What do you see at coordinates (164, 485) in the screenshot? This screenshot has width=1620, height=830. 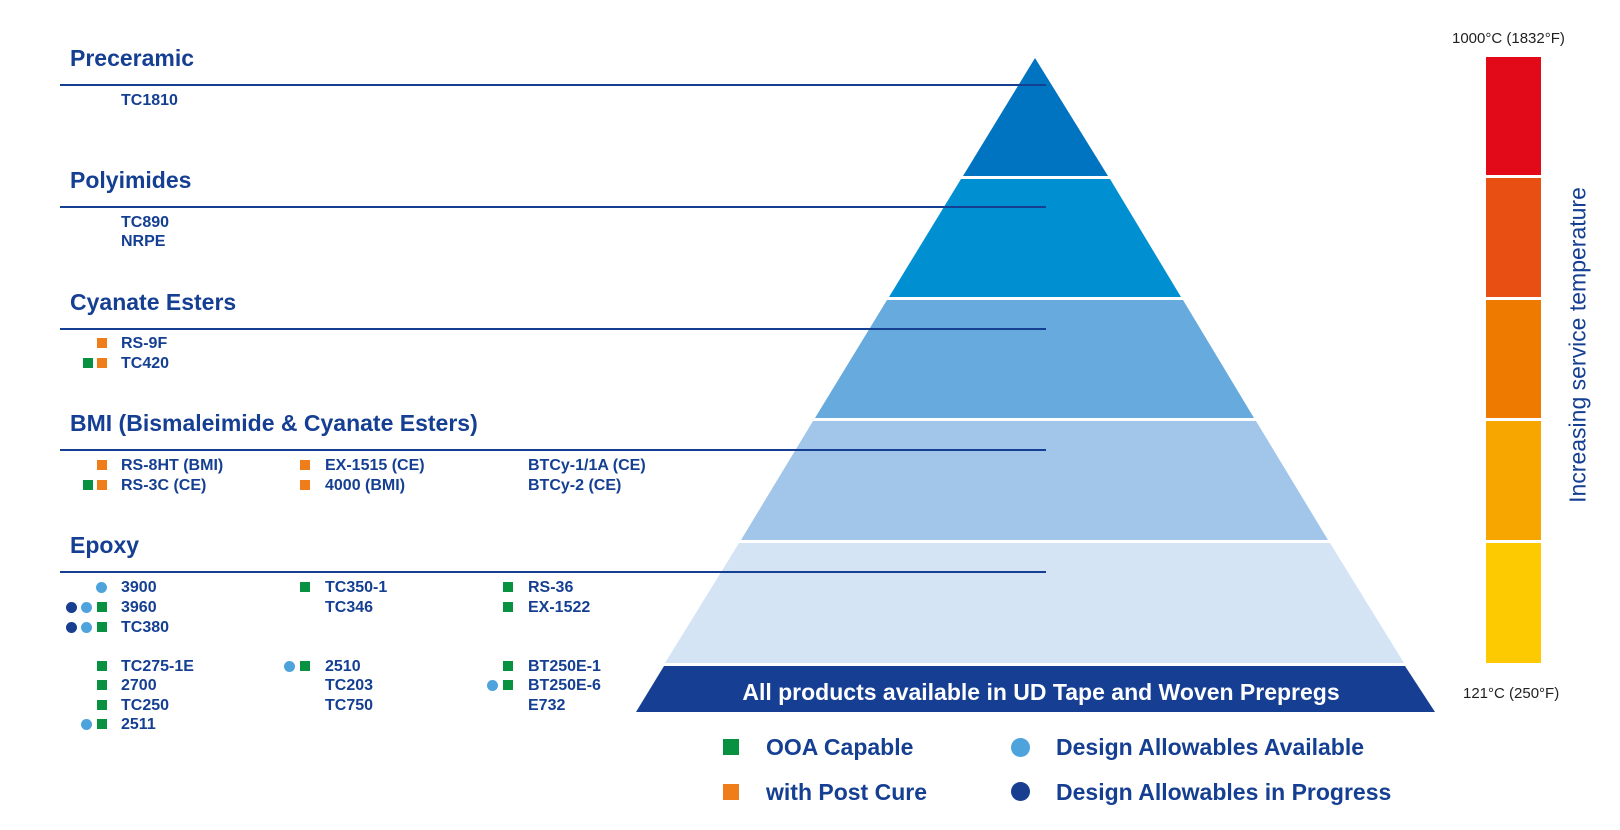 I see `product-rs-3c: RS-3C (CE)` at bounding box center [164, 485].